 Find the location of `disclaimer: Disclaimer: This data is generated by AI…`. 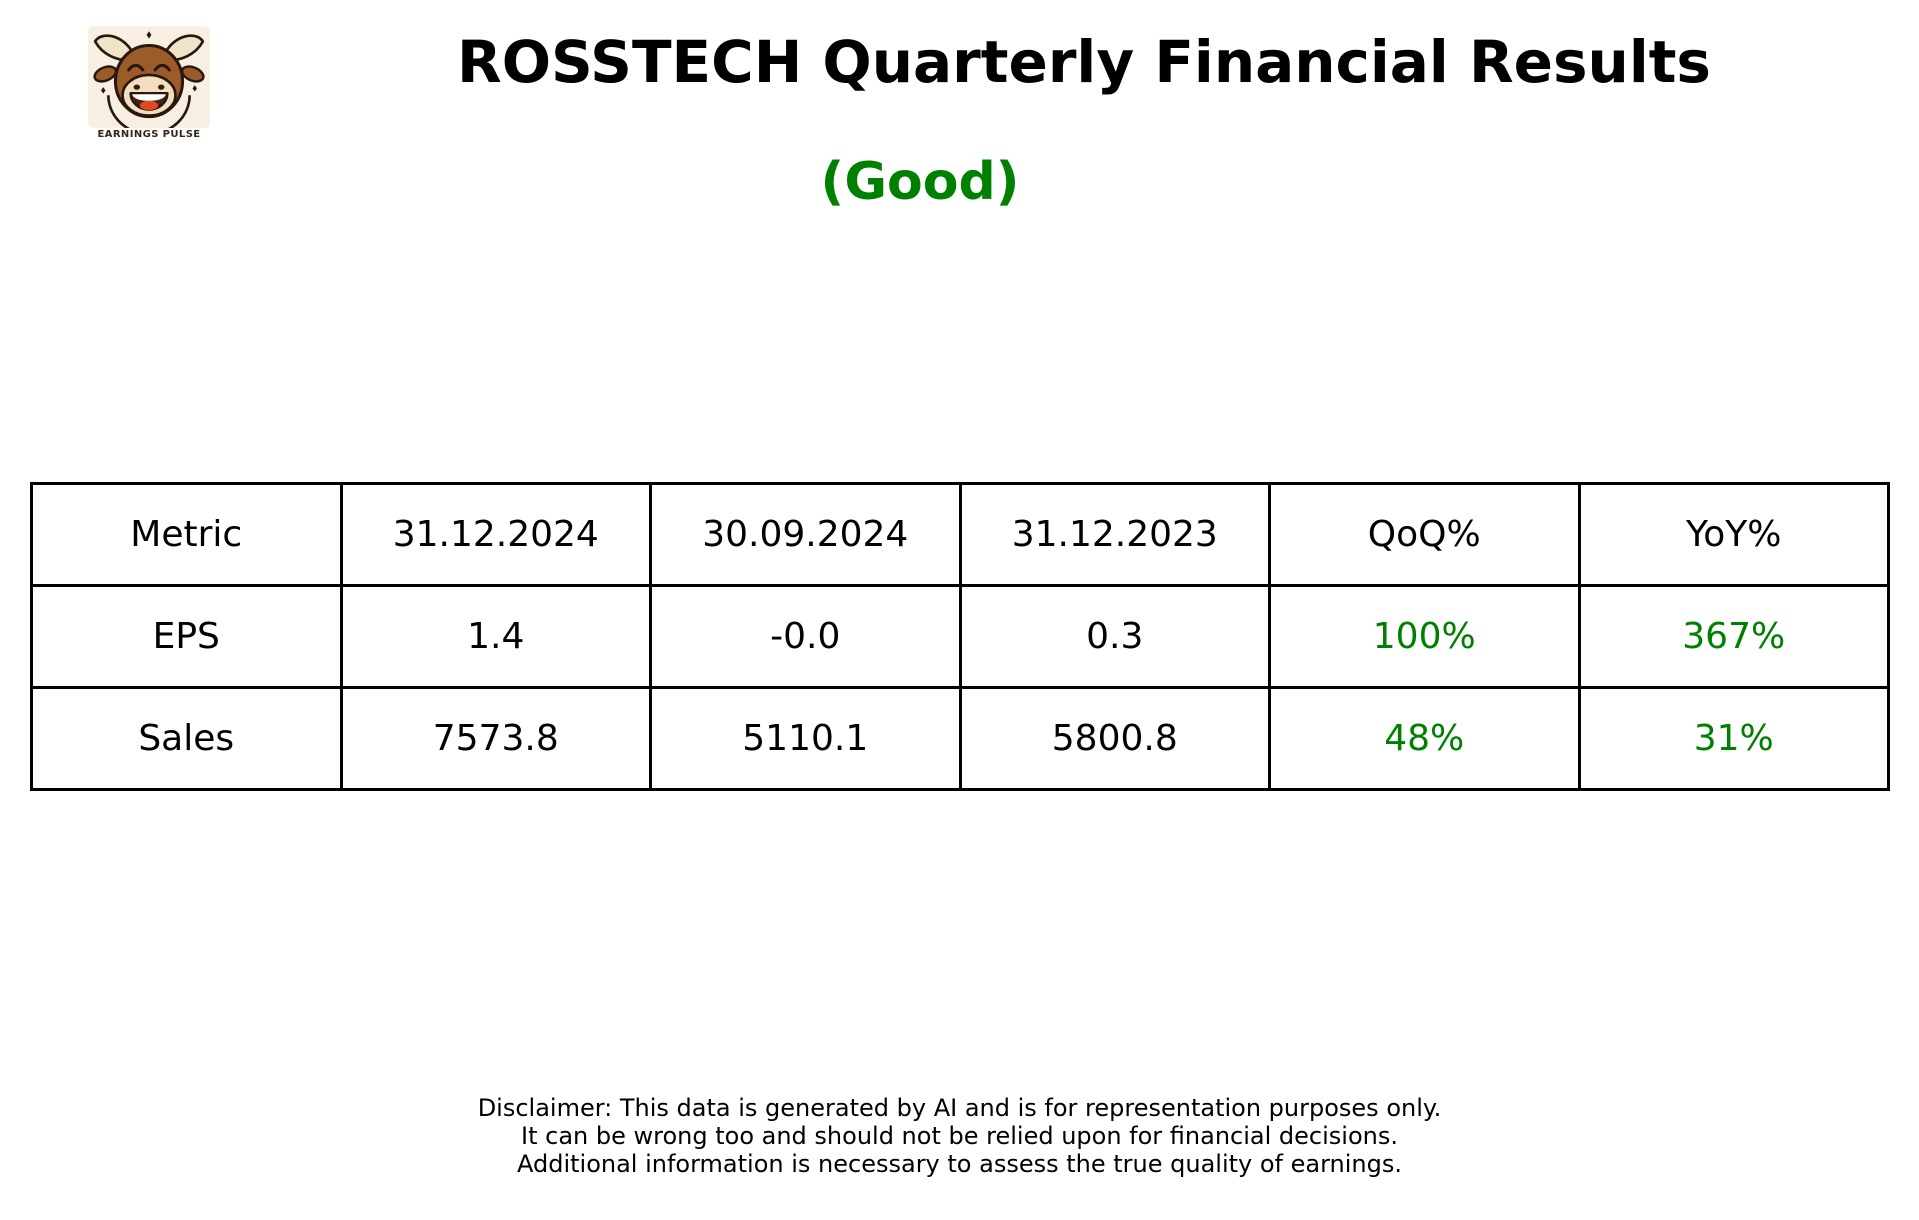

disclaimer: Disclaimer: This data is generated by AI… is located at coordinates (959, 1136).